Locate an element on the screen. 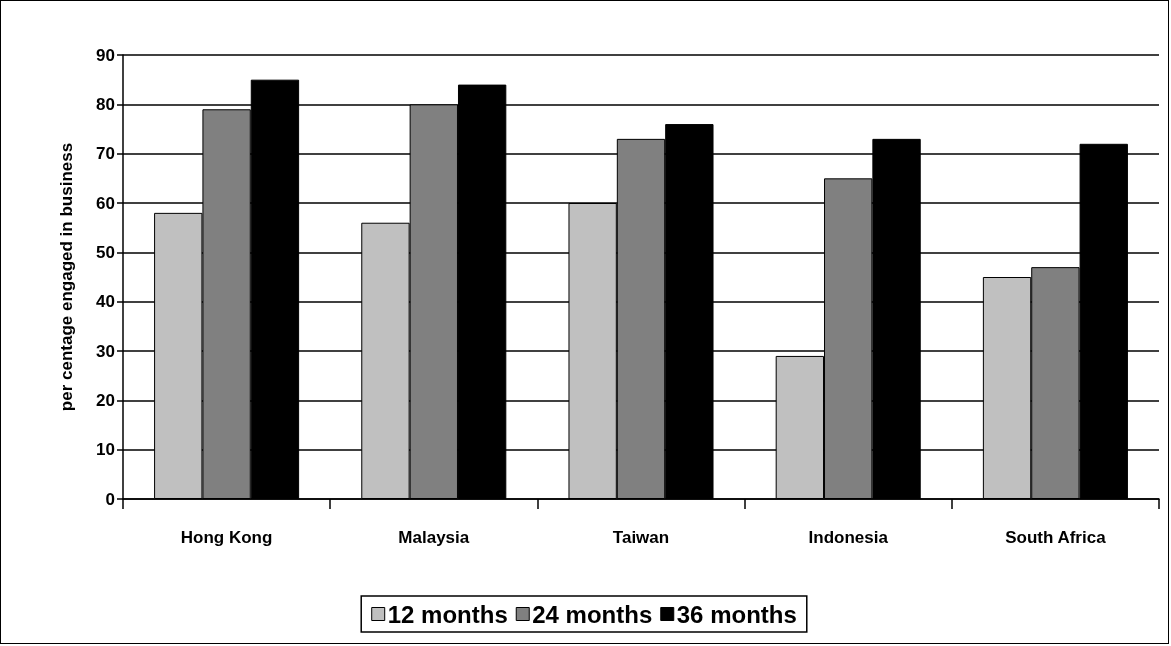 The width and height of the screenshot is (1171, 646). y-axis-title: per centage engaged in business is located at coordinates (66, 277).